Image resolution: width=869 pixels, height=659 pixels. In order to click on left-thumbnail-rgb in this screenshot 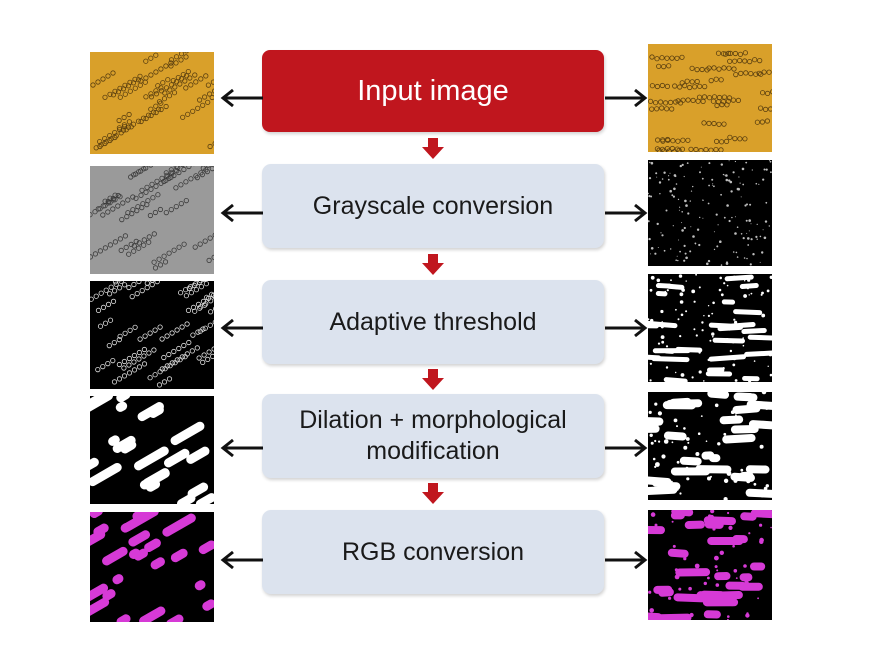, I will do `click(152, 567)`.